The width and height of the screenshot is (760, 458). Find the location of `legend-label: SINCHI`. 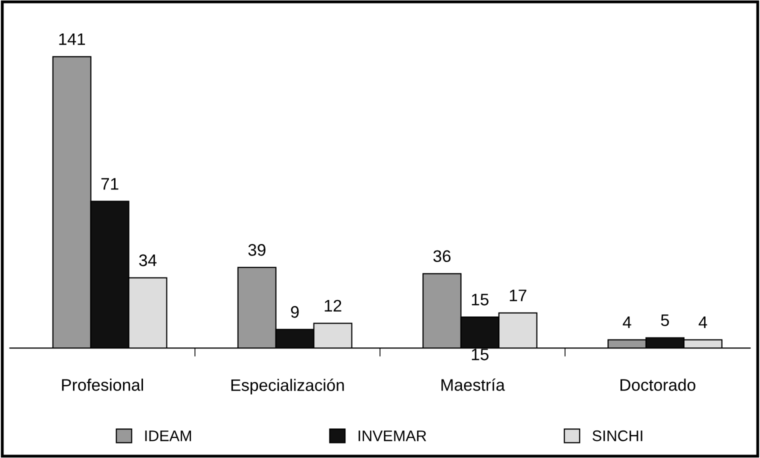

legend-label: SINCHI is located at coordinates (617, 436).